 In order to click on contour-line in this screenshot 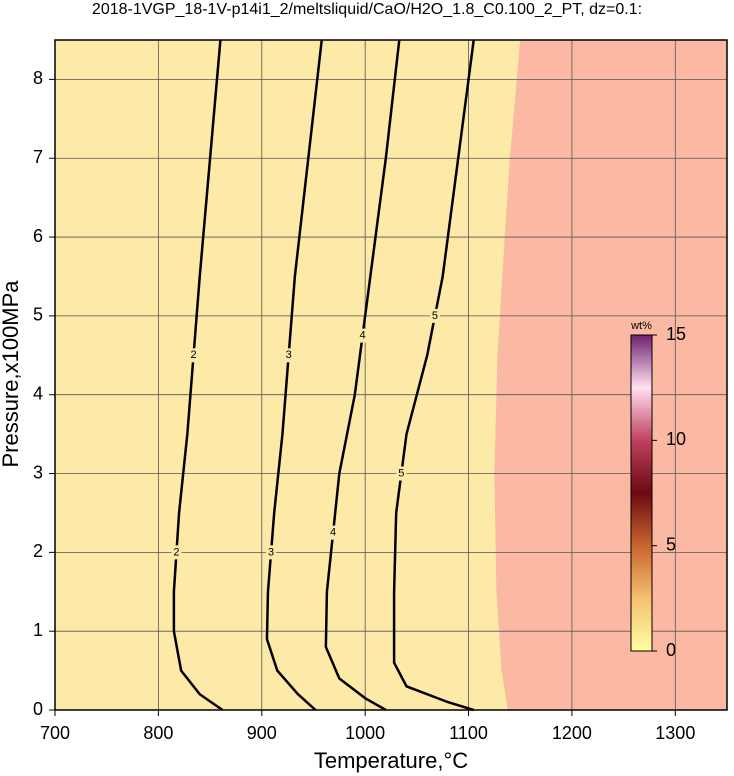, I will do `click(433, 375)`.